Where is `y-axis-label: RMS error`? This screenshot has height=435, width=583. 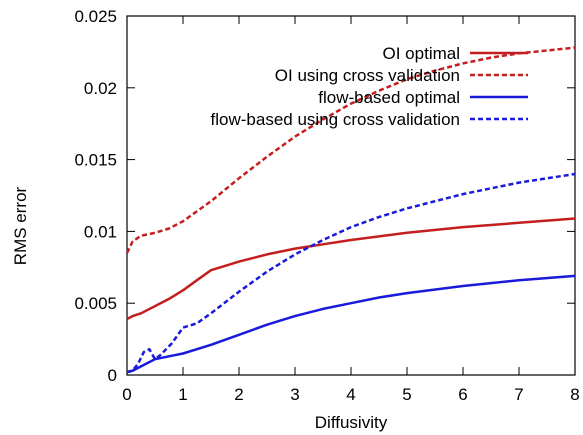
y-axis-label: RMS error is located at coordinates (20, 225).